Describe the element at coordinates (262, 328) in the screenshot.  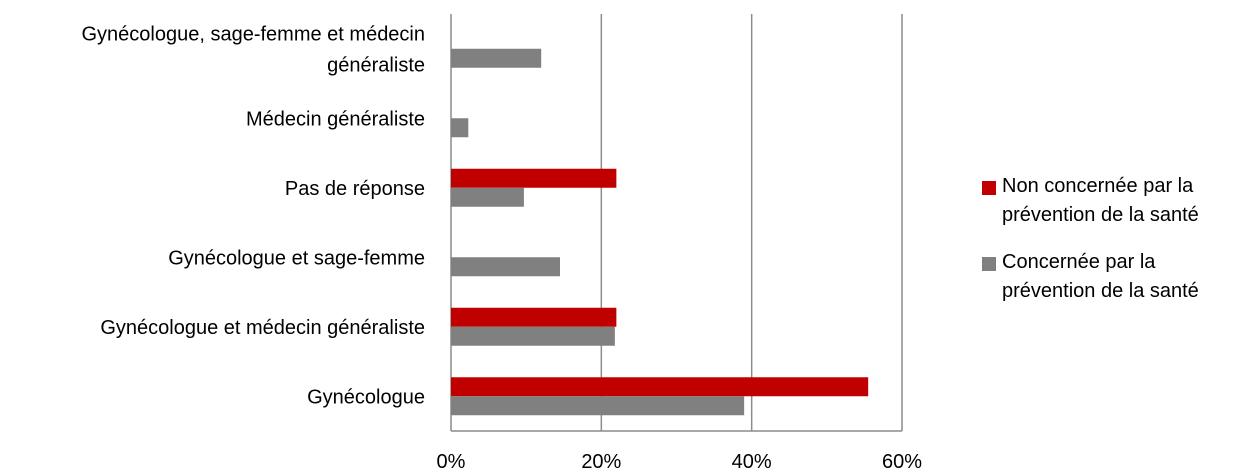
I see `category-label: Gynécologue et médecin généraliste` at that location.